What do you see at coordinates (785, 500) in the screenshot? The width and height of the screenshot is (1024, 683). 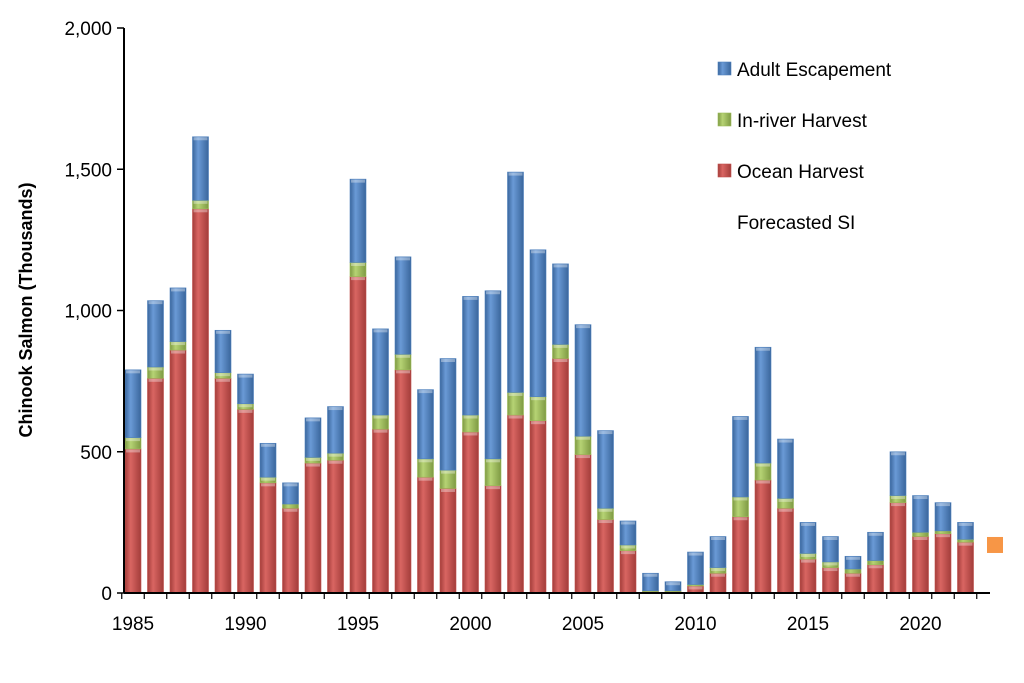 I see `bar-cap-in-river-harvest-2014` at bounding box center [785, 500].